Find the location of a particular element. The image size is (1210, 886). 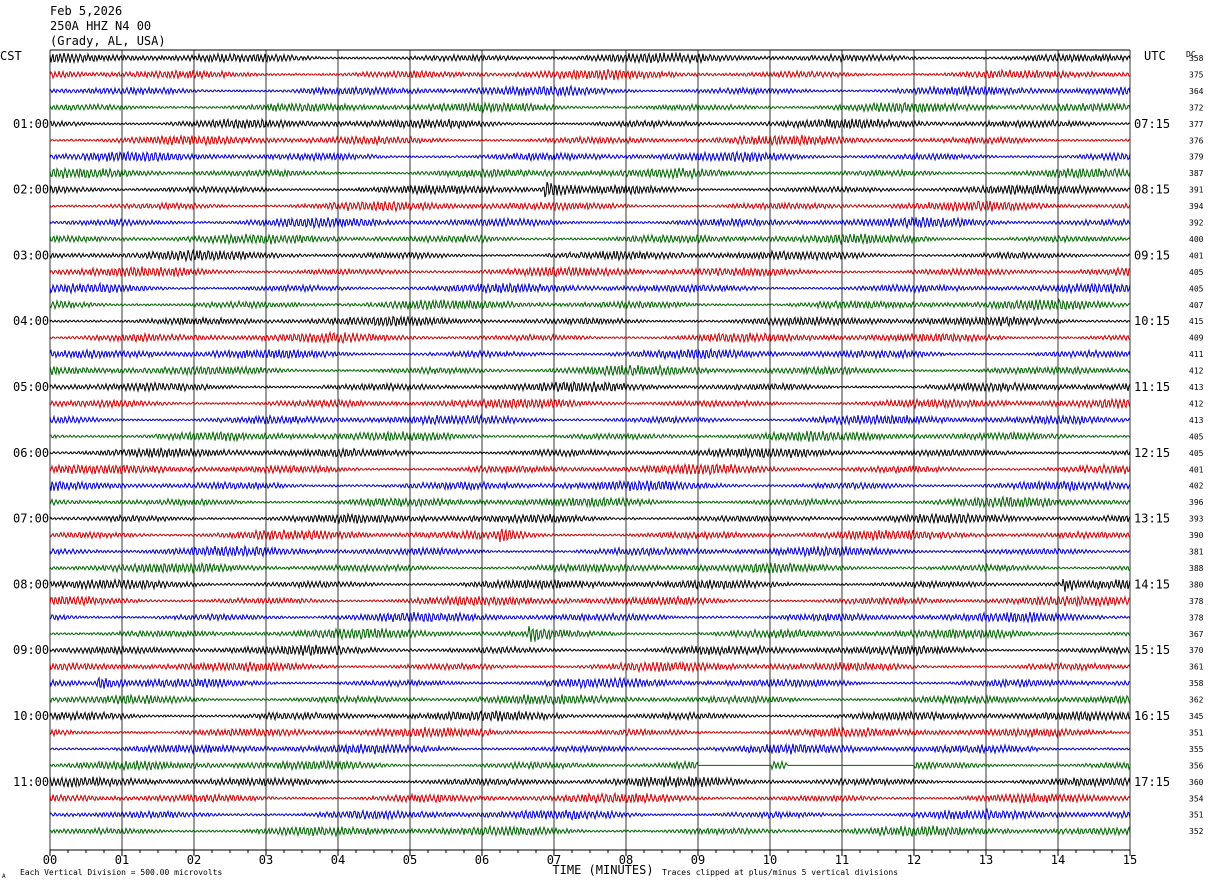

x-axis-title: TIME (MINUTES) is located at coordinates (602, 870).